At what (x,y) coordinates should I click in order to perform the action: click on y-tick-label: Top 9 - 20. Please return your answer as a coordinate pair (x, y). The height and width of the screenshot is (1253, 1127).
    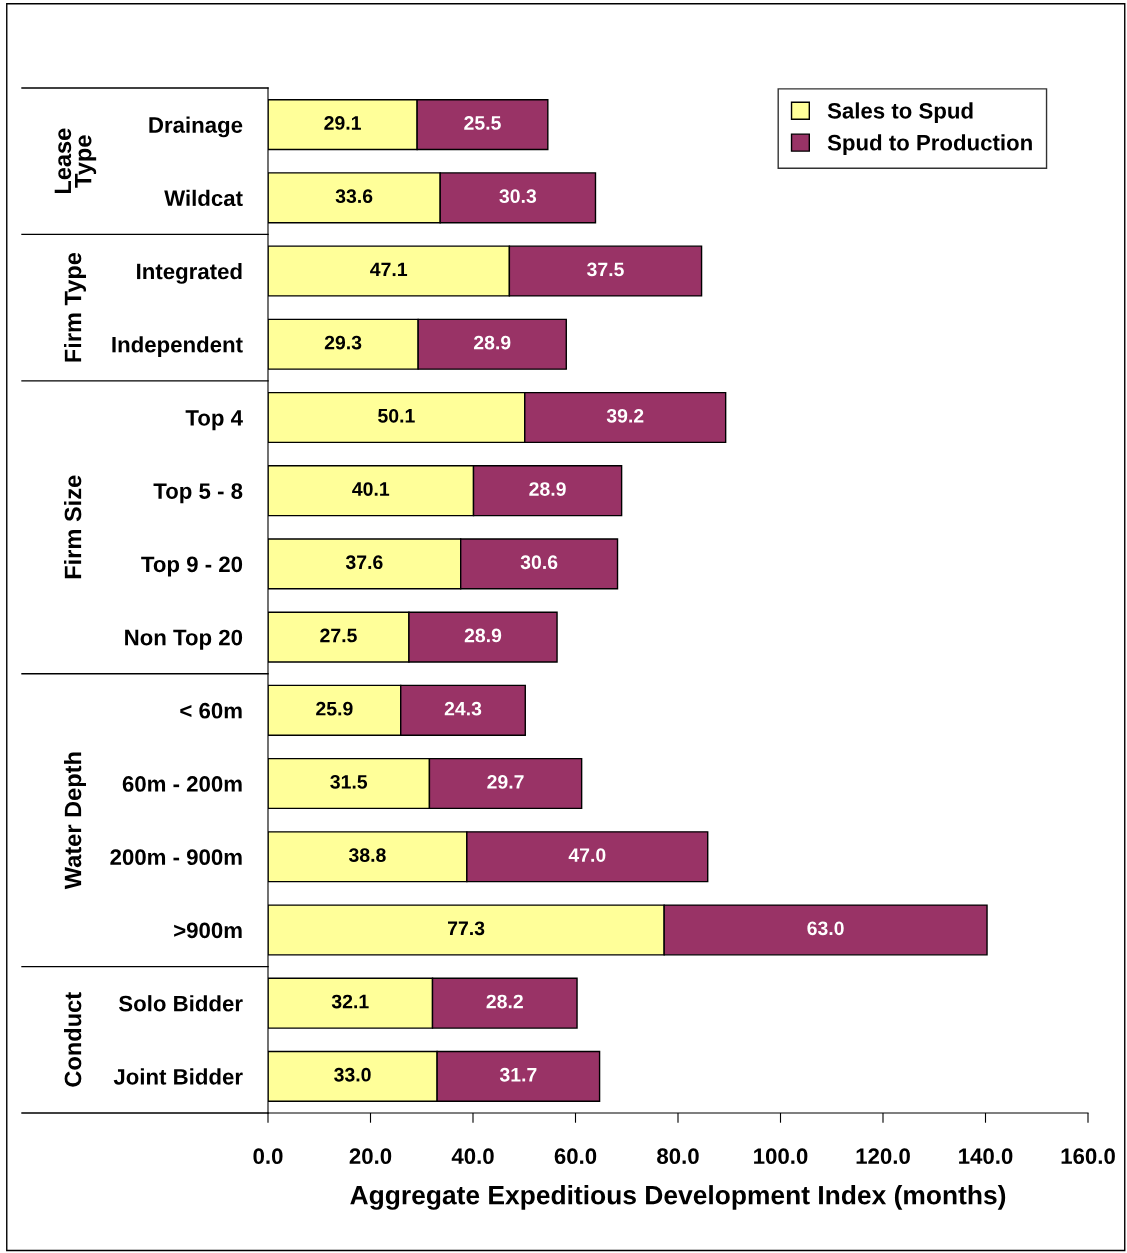
    Looking at the image, I should click on (192, 566).